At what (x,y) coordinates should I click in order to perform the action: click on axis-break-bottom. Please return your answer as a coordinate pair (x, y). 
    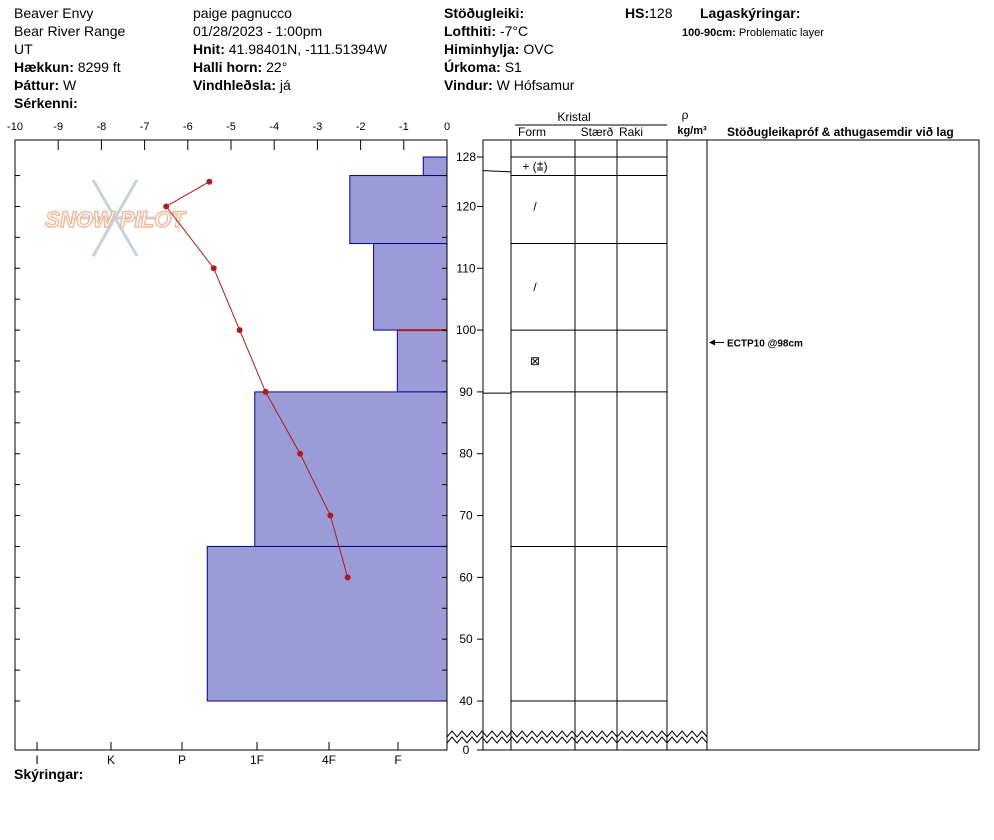
    Looking at the image, I should click on (577, 740).